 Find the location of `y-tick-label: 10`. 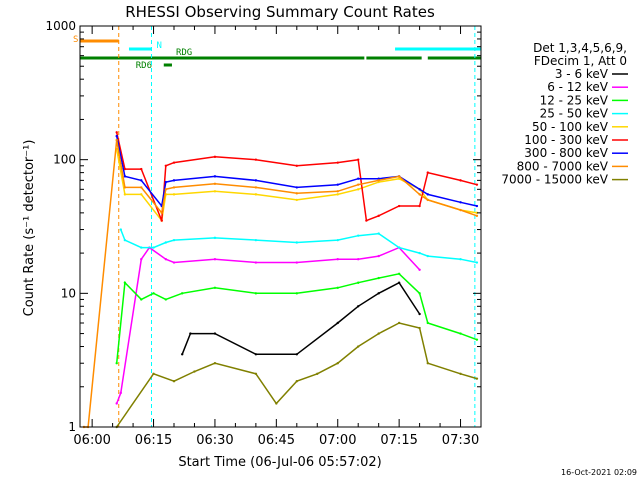

y-tick-label: 10 is located at coordinates (68, 293).